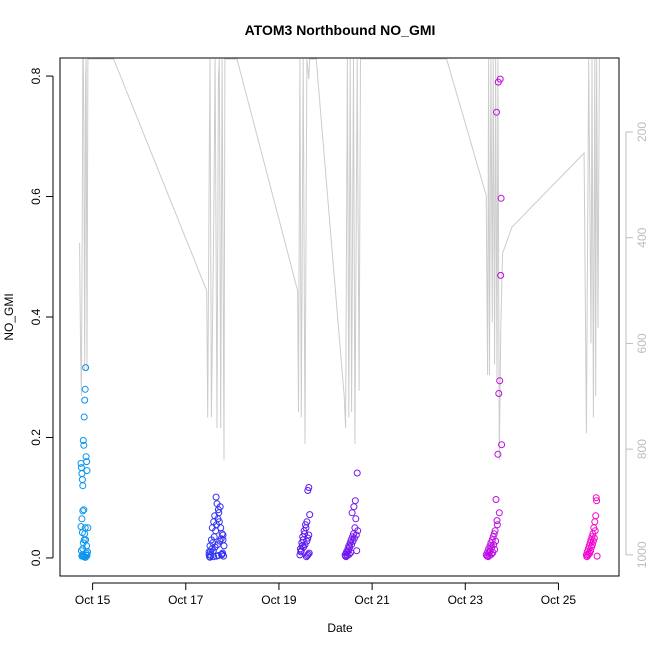 The height and width of the screenshot is (650, 650). What do you see at coordinates (642, 449) in the screenshot?
I see `right-tick-label: 800` at bounding box center [642, 449].